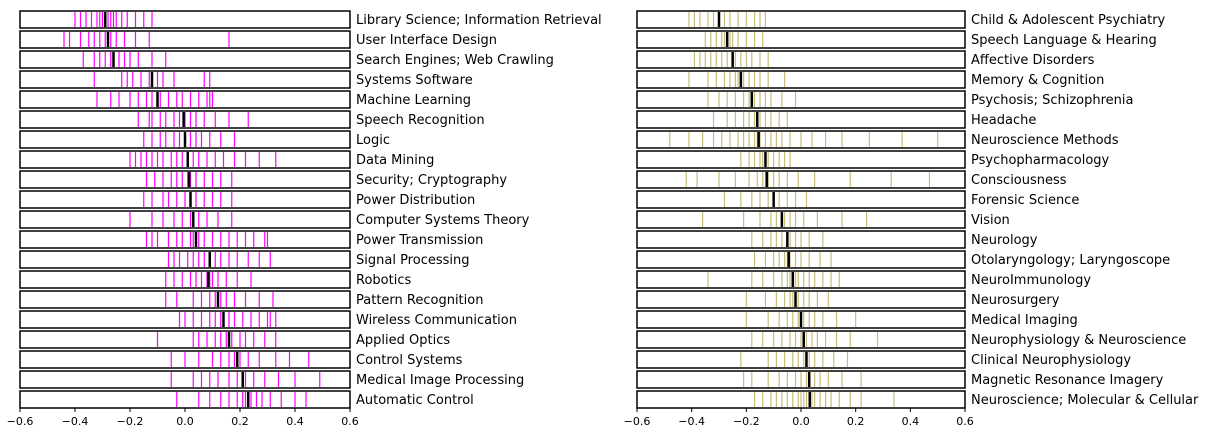 This screenshot has width=1225, height=434. I want to click on row-label: Neurophysiology & Neuroscience, so click(1078, 340).